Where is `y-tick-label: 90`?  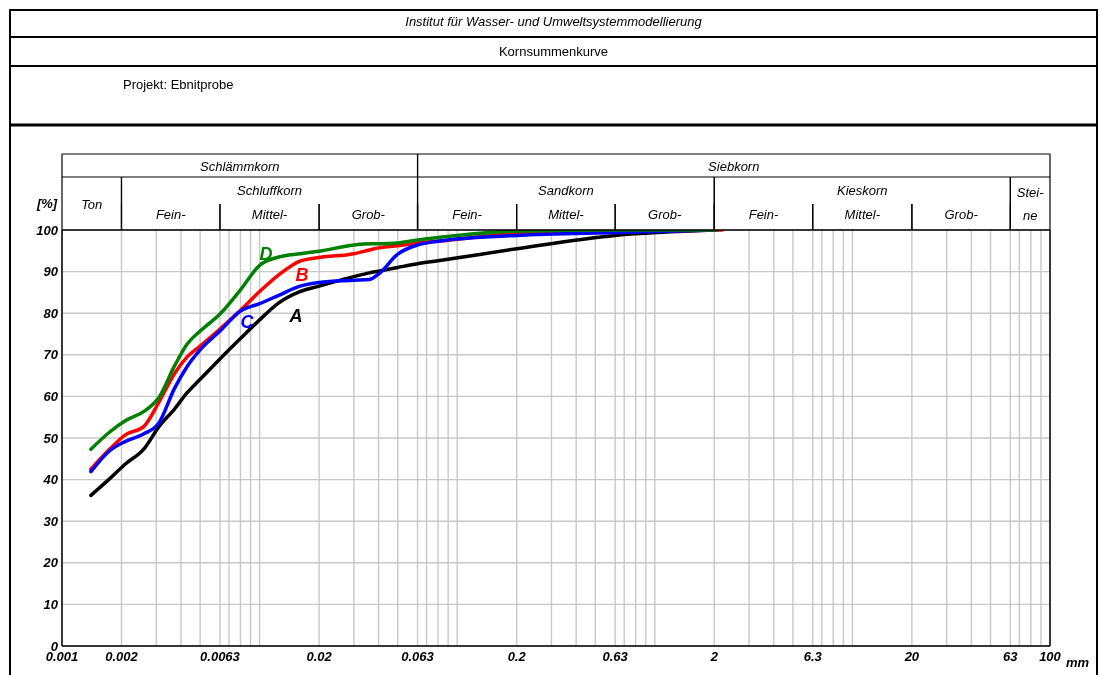 y-tick-label: 90 is located at coordinates (51, 272).